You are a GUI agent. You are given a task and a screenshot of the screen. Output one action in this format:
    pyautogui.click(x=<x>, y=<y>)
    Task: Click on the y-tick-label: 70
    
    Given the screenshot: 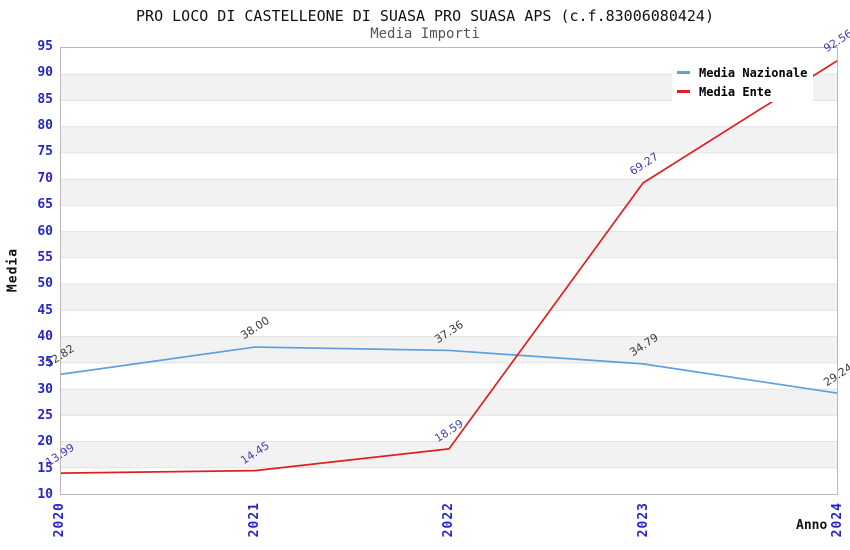 What is the action you would take?
    pyautogui.click(x=45, y=178)
    